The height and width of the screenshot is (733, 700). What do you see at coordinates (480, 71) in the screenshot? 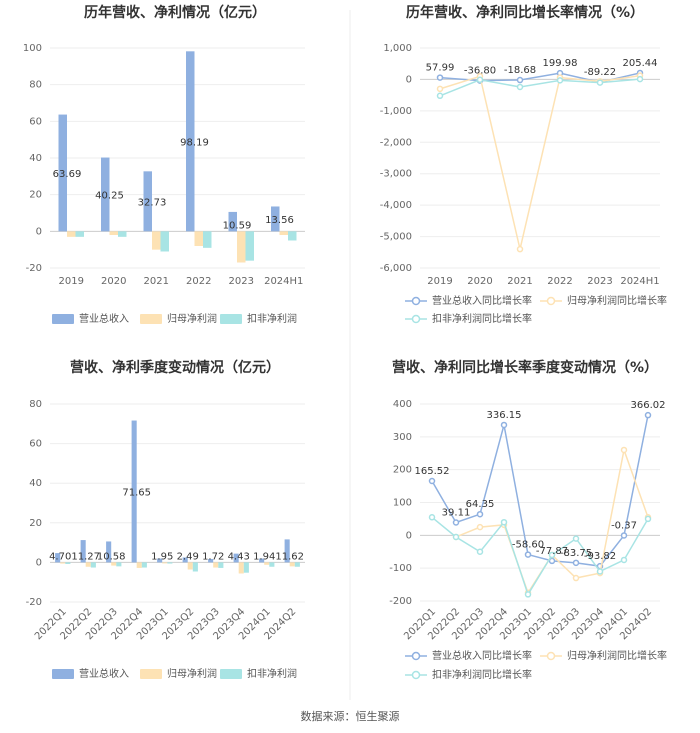
I see `data-label: -36.80` at bounding box center [480, 71].